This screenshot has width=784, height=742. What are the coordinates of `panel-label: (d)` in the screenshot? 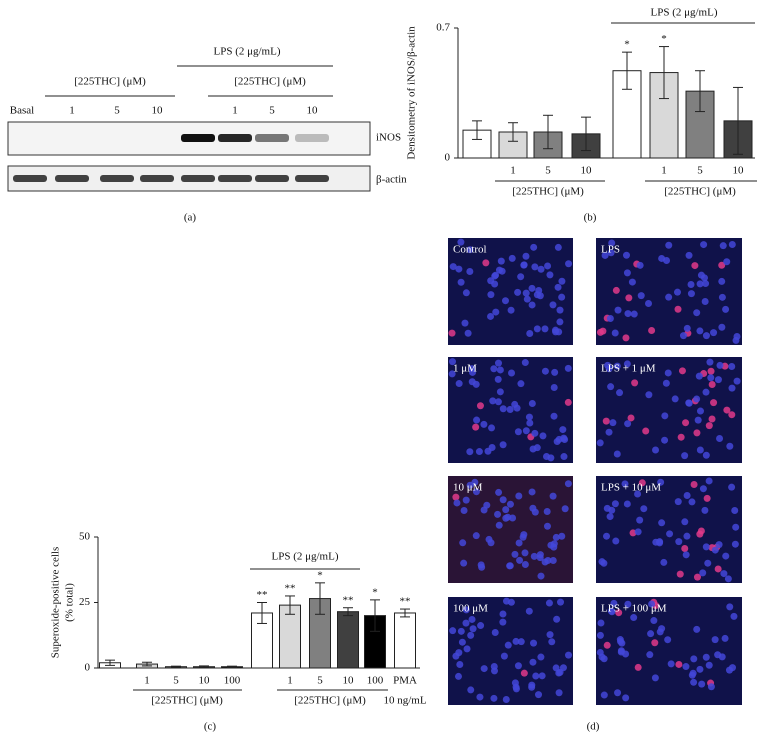 It's located at (593, 727).